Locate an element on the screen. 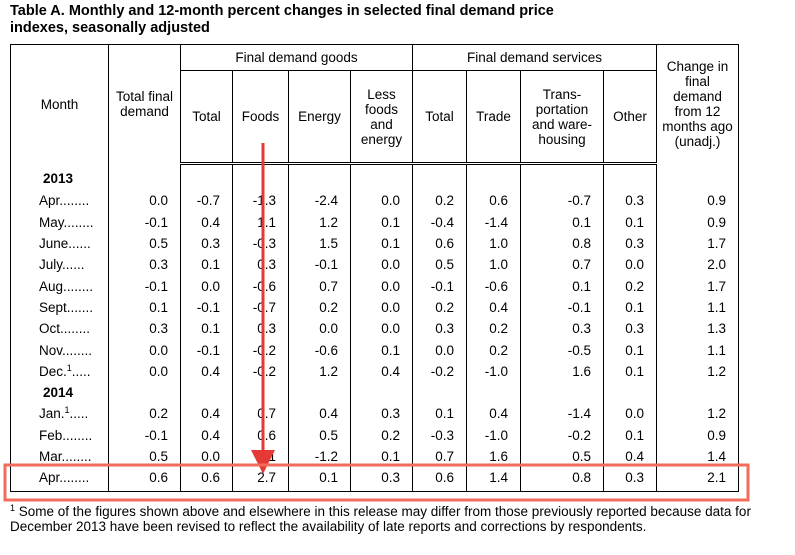  value-cell: -0.6 is located at coordinates (494, 286).